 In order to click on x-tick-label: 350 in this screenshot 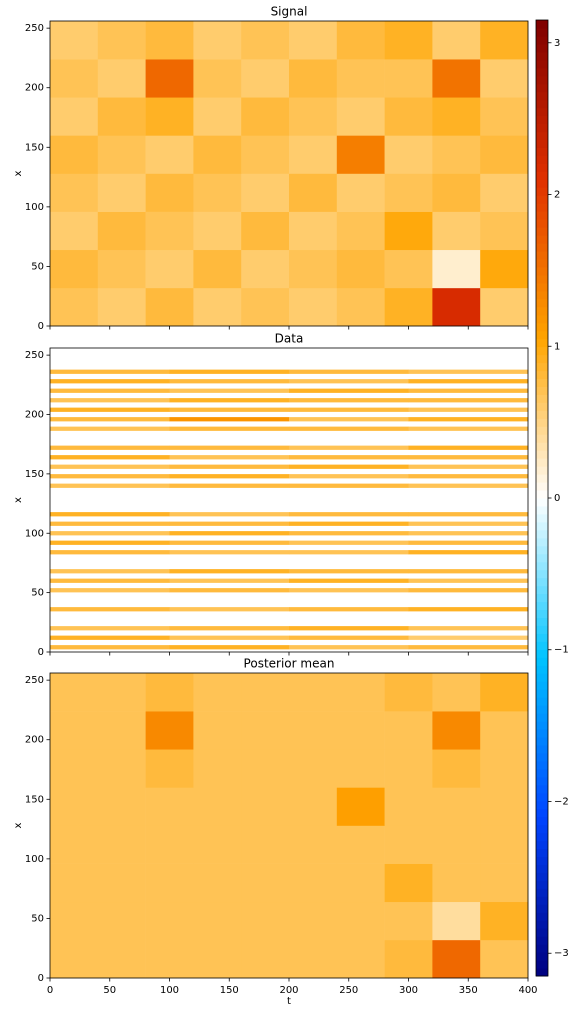, I will do `click(468, 990)`.